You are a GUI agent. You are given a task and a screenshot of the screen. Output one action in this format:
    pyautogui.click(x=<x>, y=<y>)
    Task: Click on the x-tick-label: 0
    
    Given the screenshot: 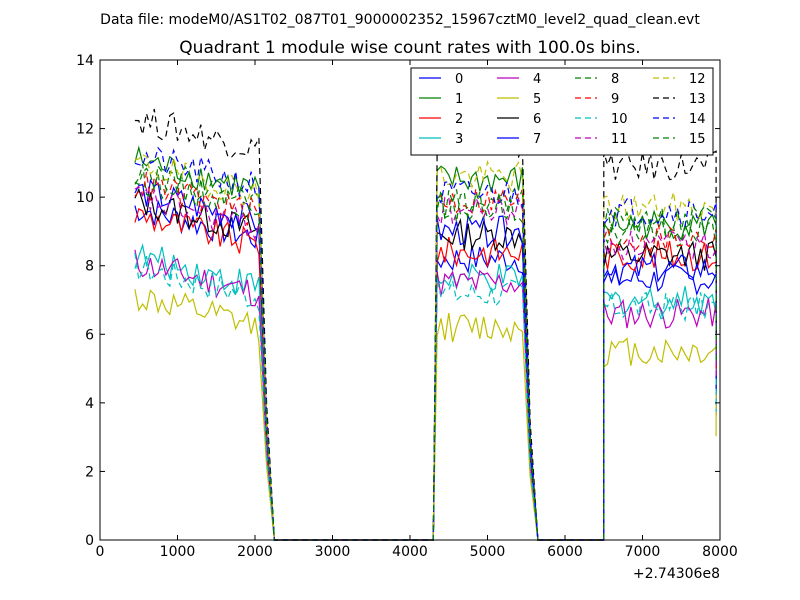 What is the action you would take?
    pyautogui.click(x=100, y=552)
    